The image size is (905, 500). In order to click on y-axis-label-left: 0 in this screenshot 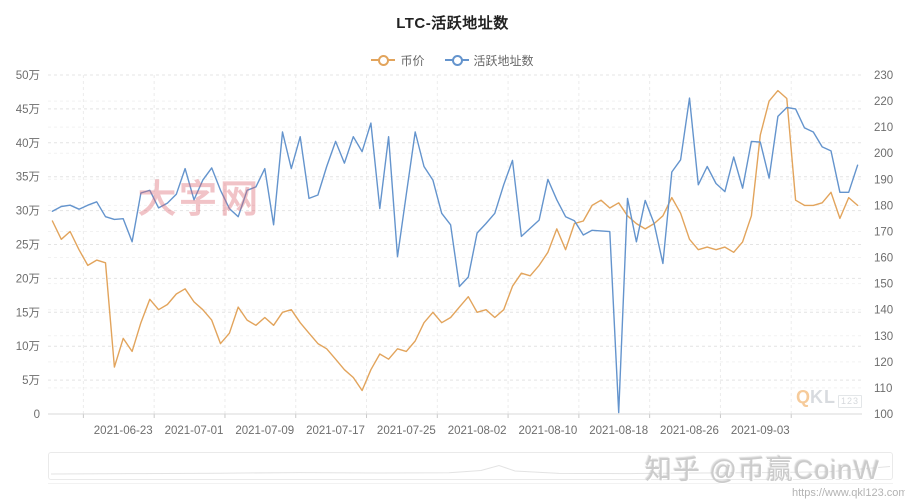, I will do `click(37, 415)`.